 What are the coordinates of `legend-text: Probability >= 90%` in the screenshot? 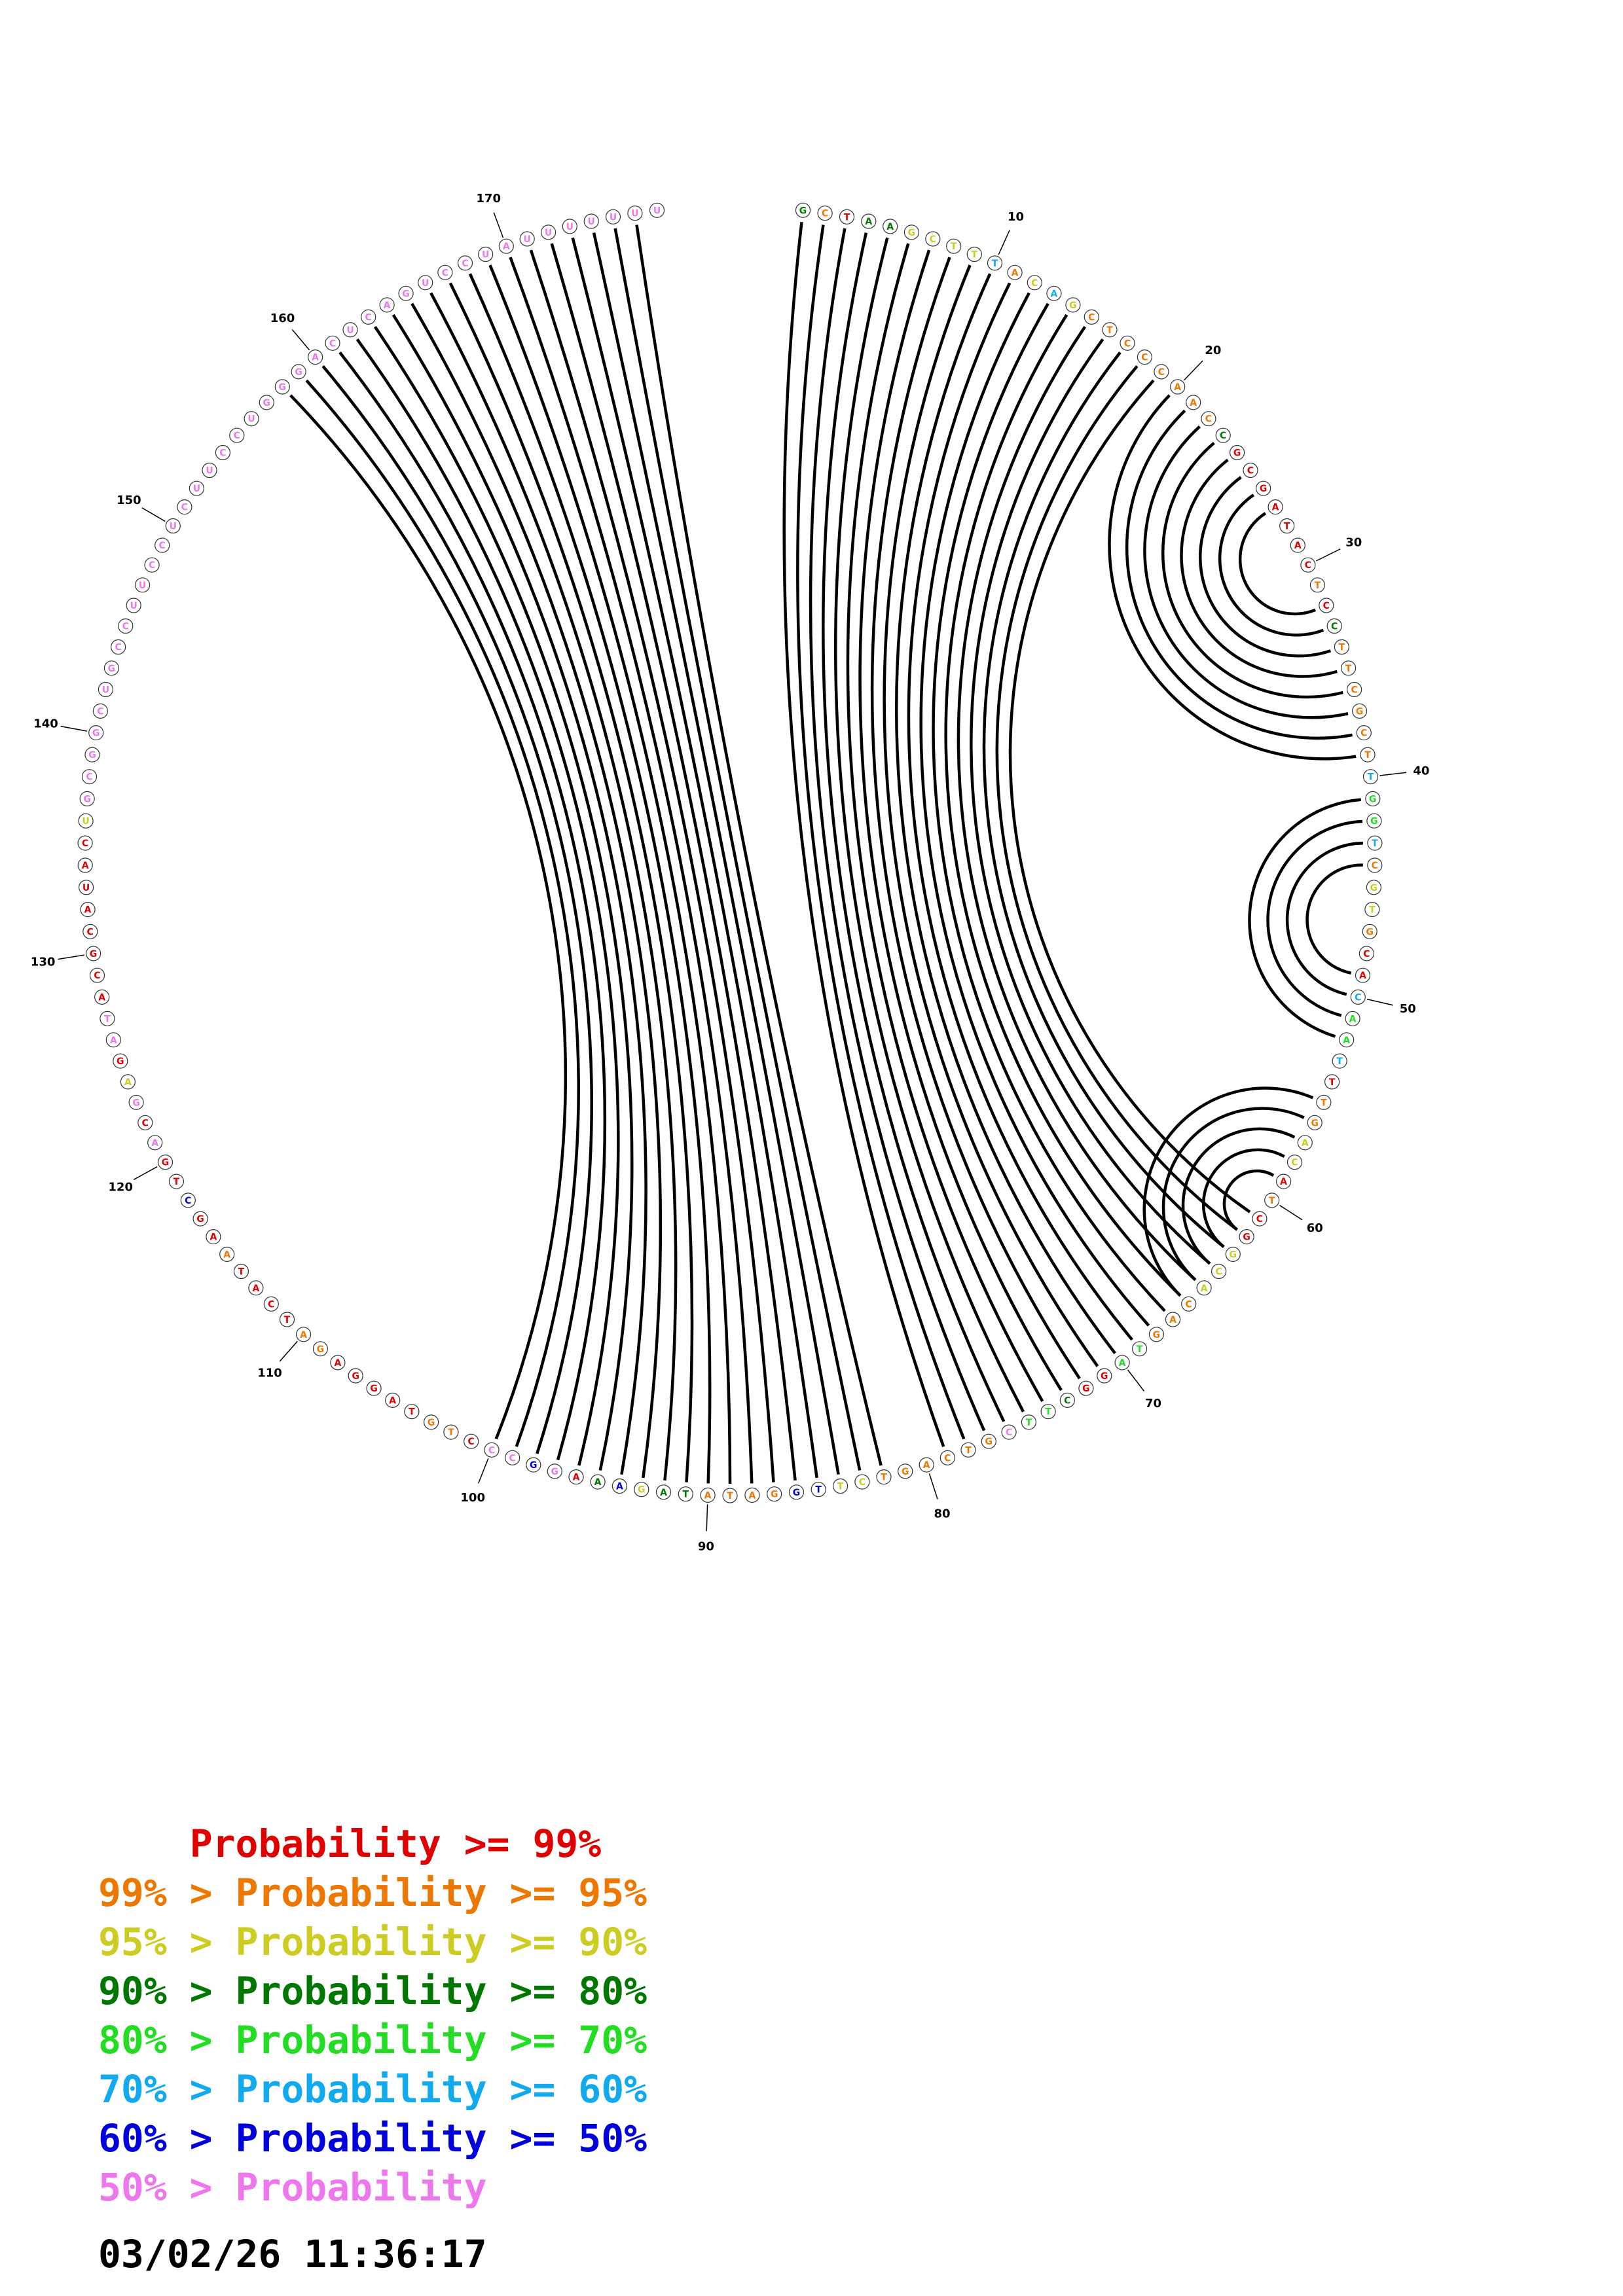 It's located at (441, 1942).